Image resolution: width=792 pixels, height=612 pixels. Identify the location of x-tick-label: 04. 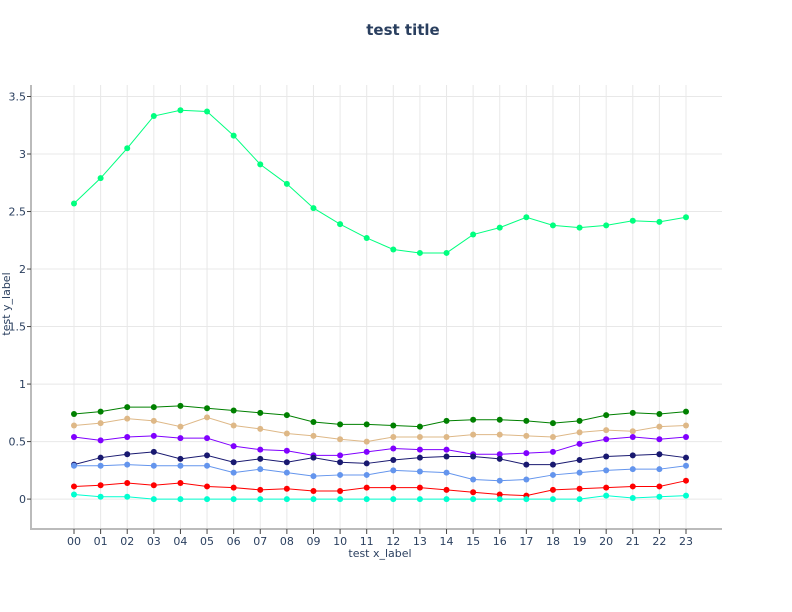
(180, 541).